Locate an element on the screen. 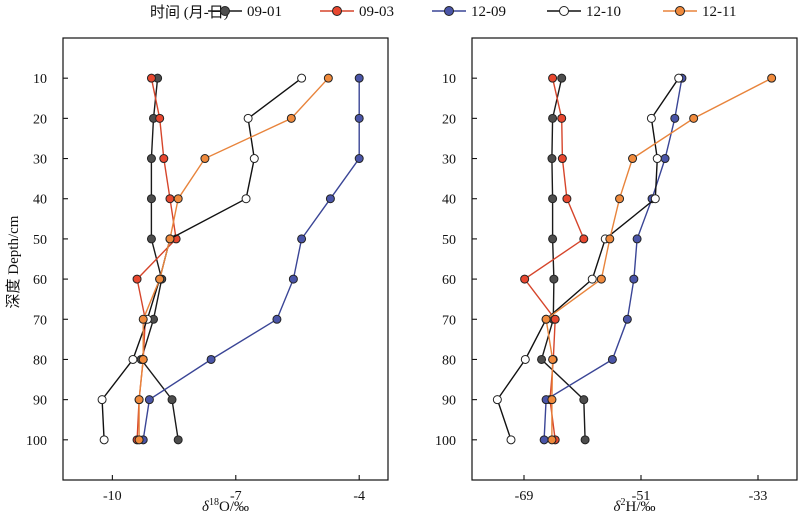 The height and width of the screenshot is (518, 800). legend-item-12-11: 12-11 is located at coordinates (699, 12).